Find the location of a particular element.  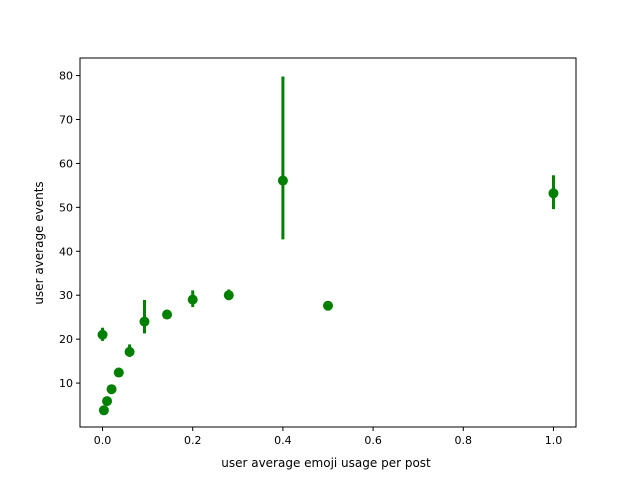

y-axis-label: user average events is located at coordinates (39, 242).